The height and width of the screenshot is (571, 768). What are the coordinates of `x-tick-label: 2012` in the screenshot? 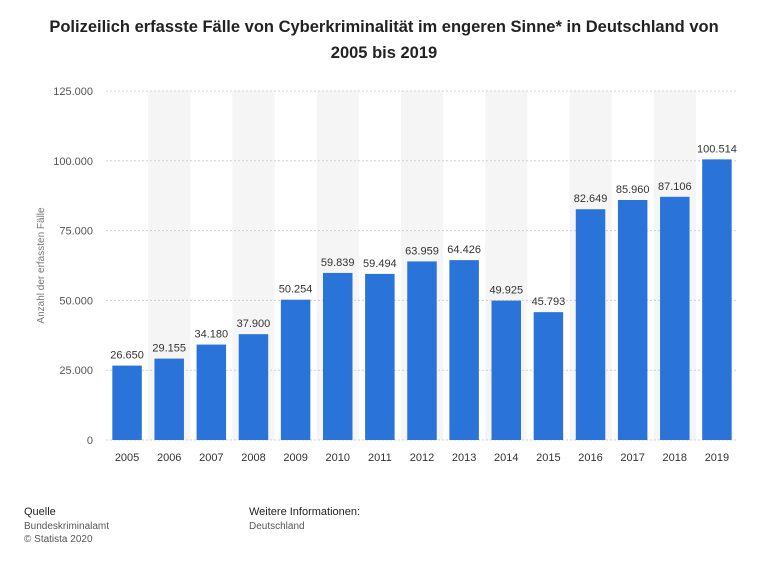 It's located at (422, 458).